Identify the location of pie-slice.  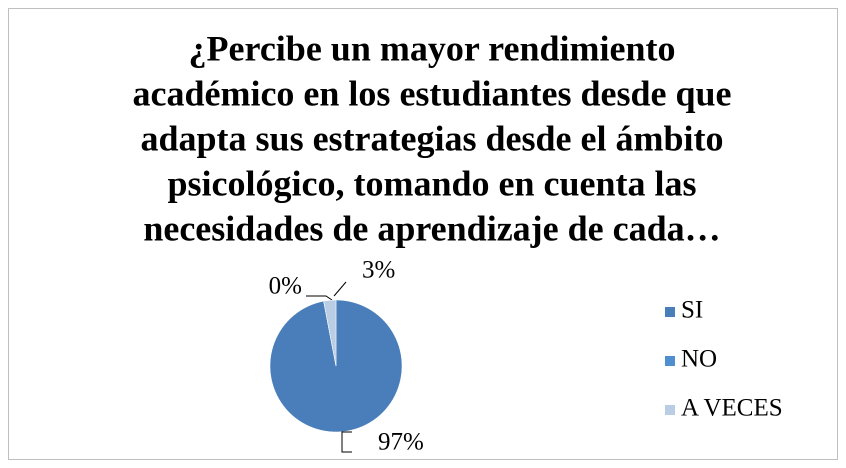
(330, 333).